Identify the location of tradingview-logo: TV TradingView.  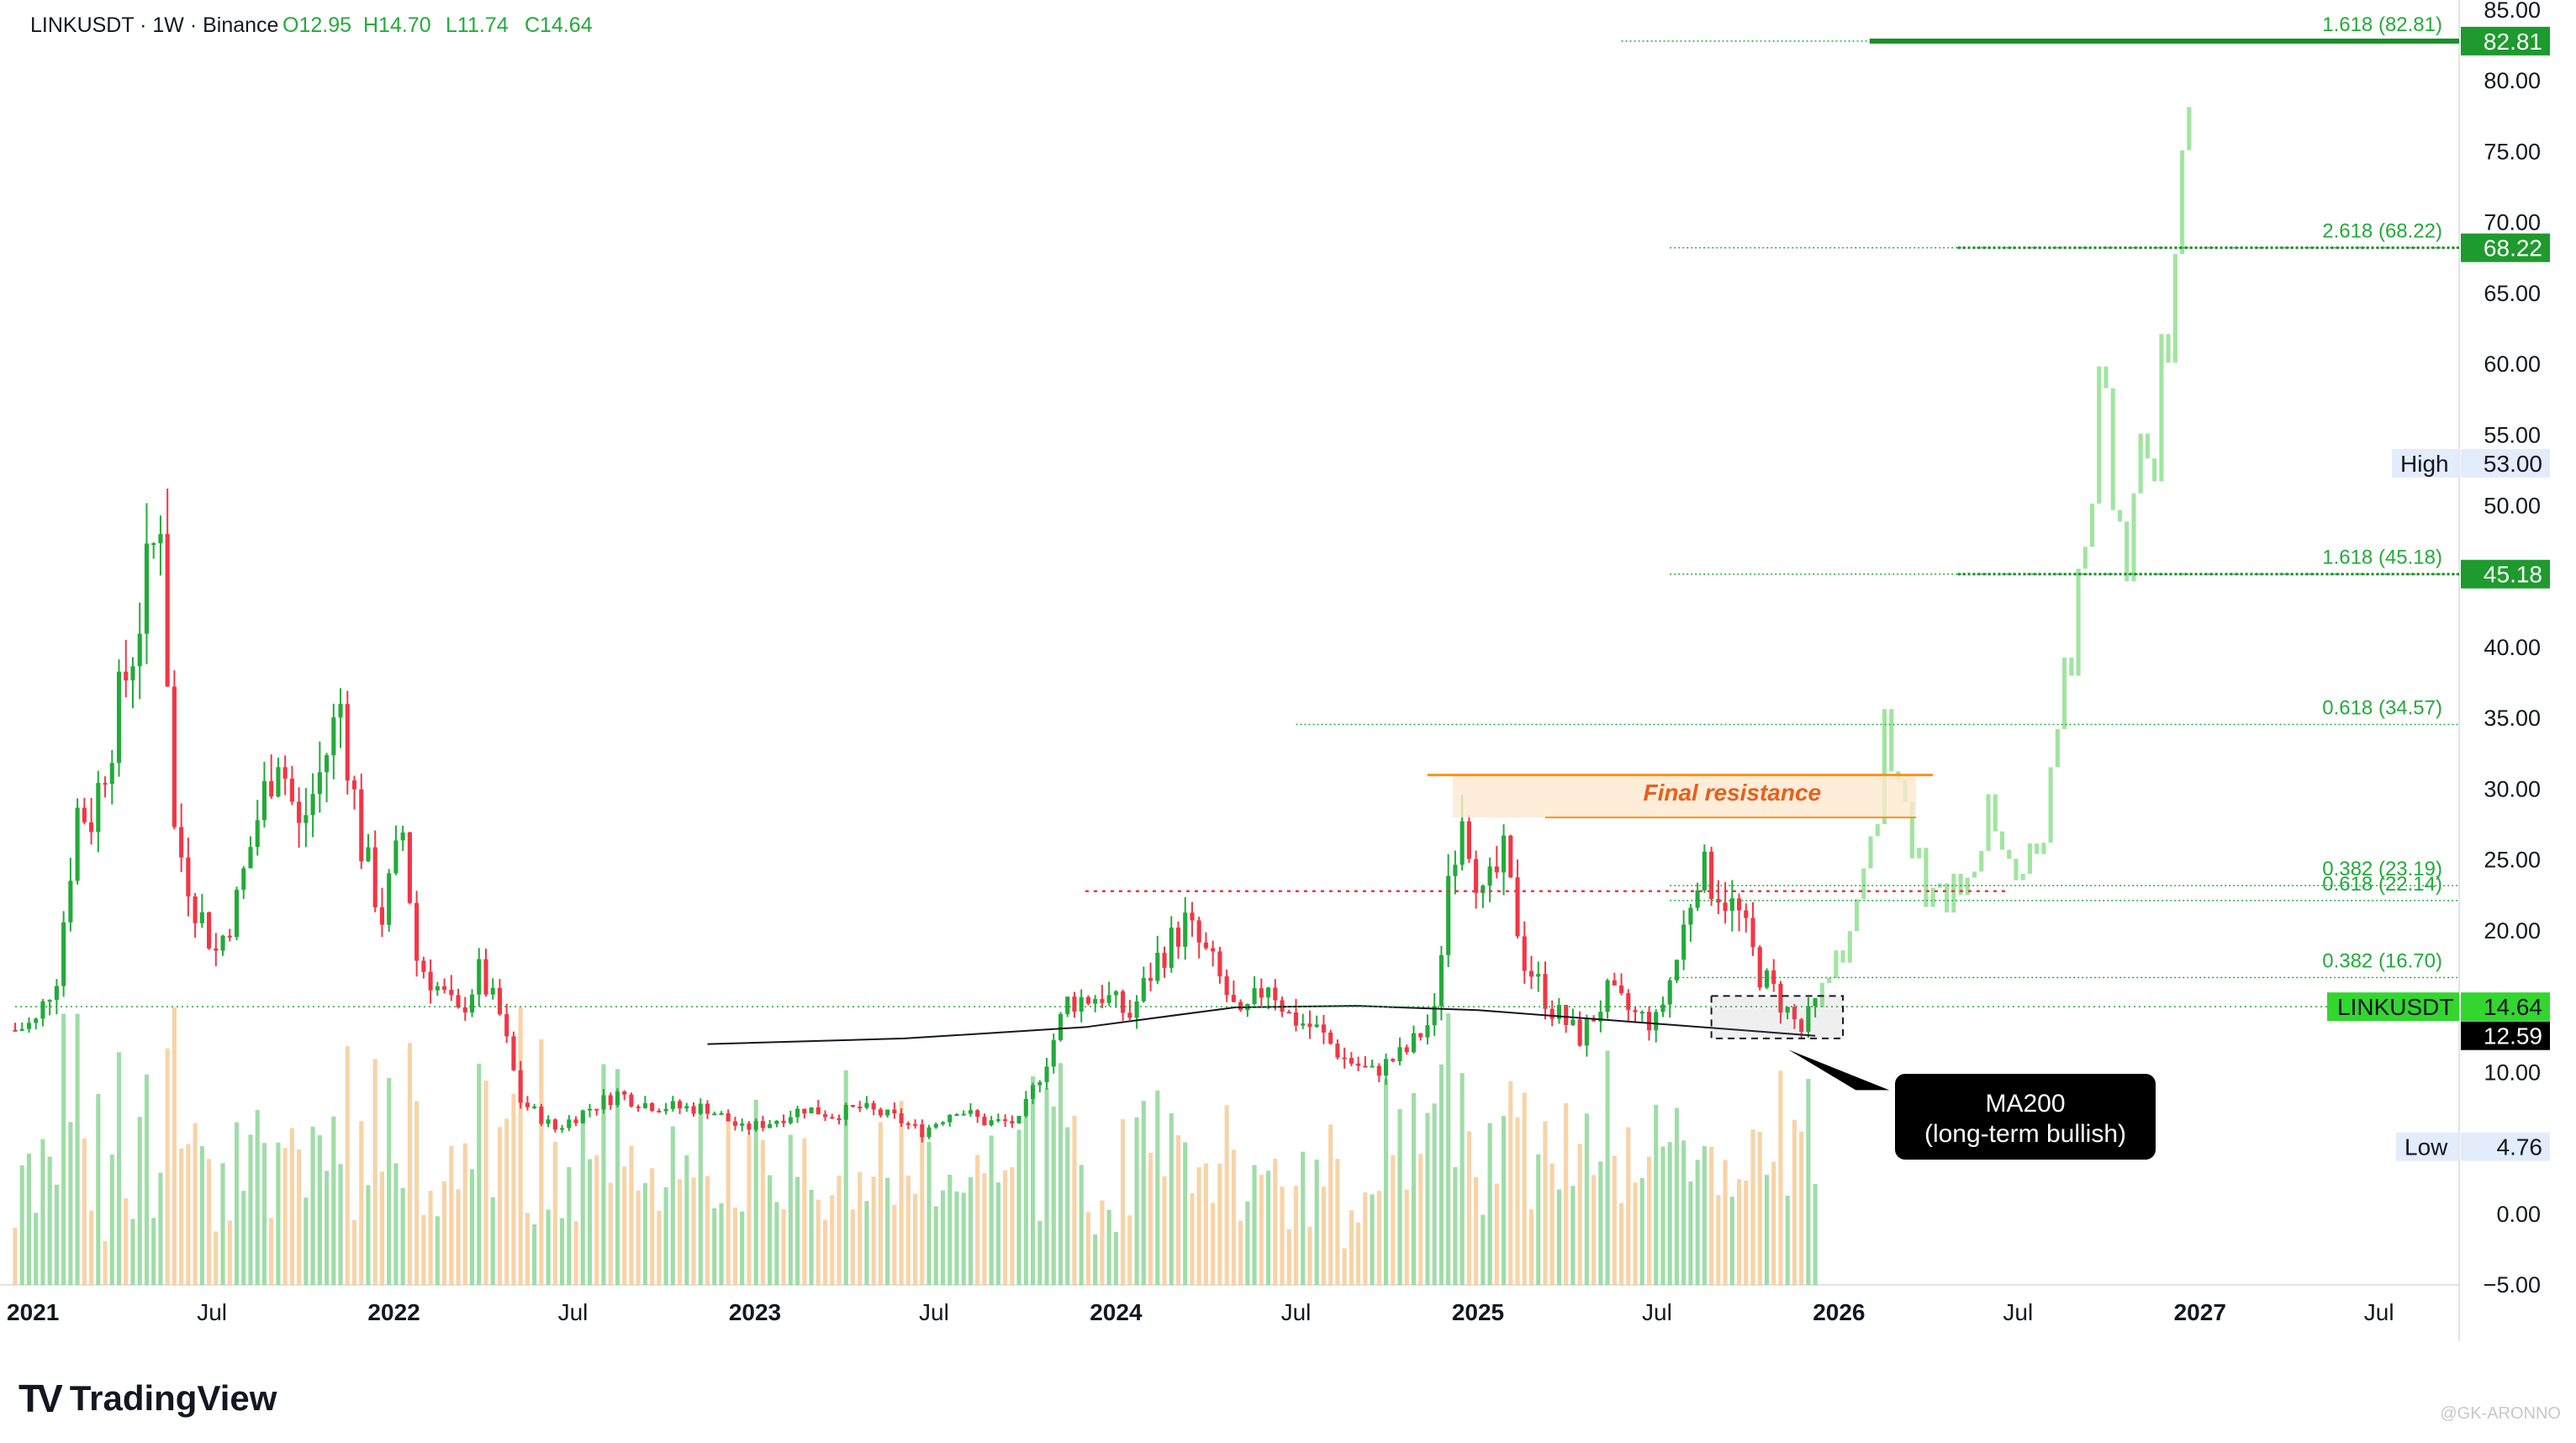
(147, 1399).